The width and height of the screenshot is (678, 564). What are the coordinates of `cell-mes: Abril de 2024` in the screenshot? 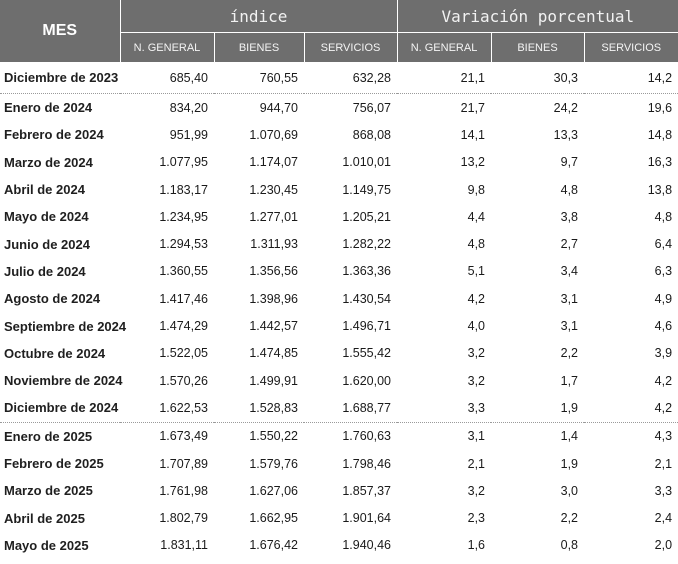 It's located at (44, 190).